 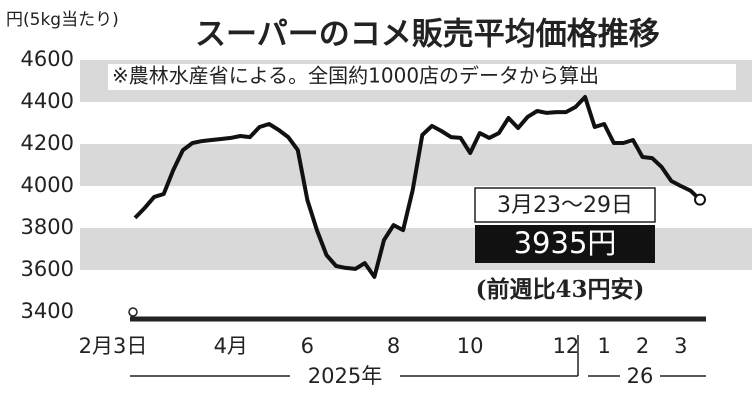 What do you see at coordinates (47, 227) in the screenshot?
I see `y-tick-label: 3800` at bounding box center [47, 227].